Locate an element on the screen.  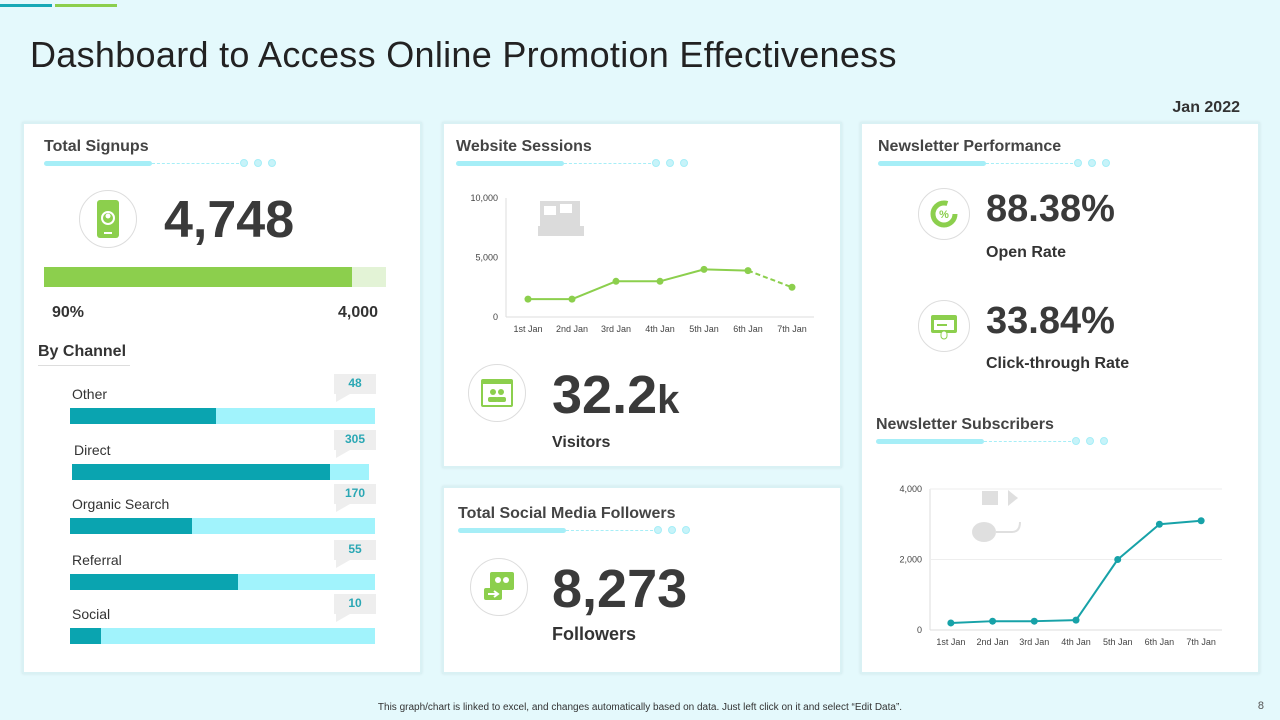
open-rate-label: Open Rate is located at coordinates (1026, 252).